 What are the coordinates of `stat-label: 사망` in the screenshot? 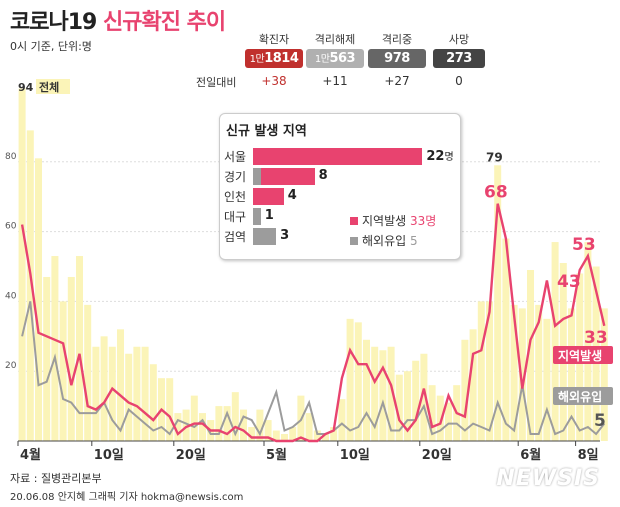 It's located at (459, 39).